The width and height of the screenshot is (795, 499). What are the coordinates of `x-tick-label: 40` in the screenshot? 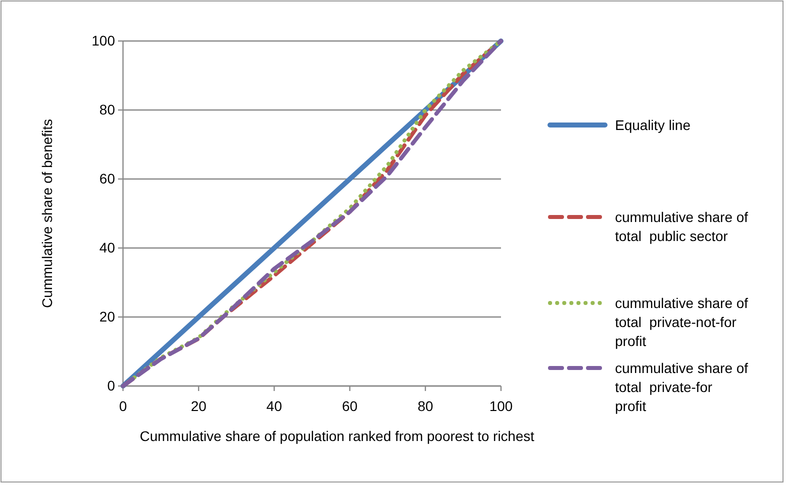 It's located at (274, 406).